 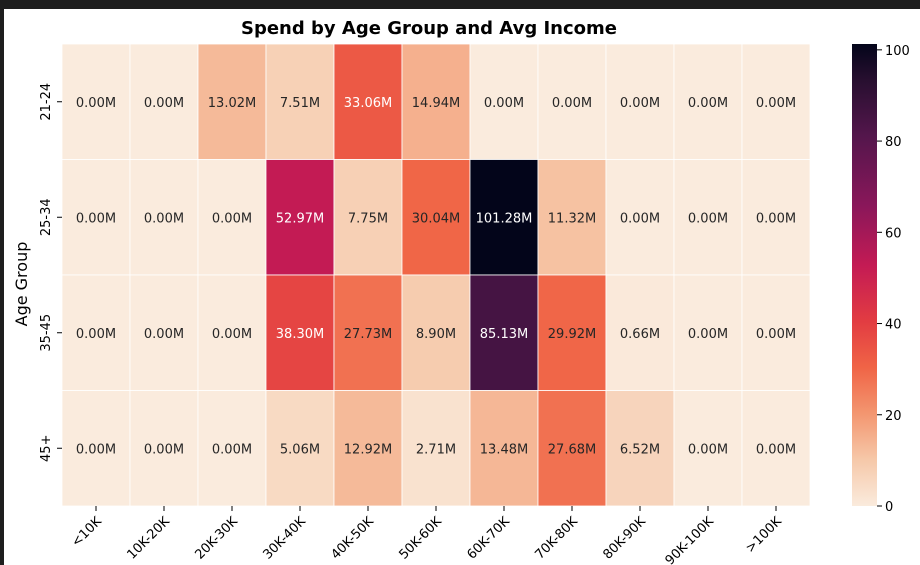 What do you see at coordinates (893, 416) in the screenshot?
I see `colorbar-tick-label: 20` at bounding box center [893, 416].